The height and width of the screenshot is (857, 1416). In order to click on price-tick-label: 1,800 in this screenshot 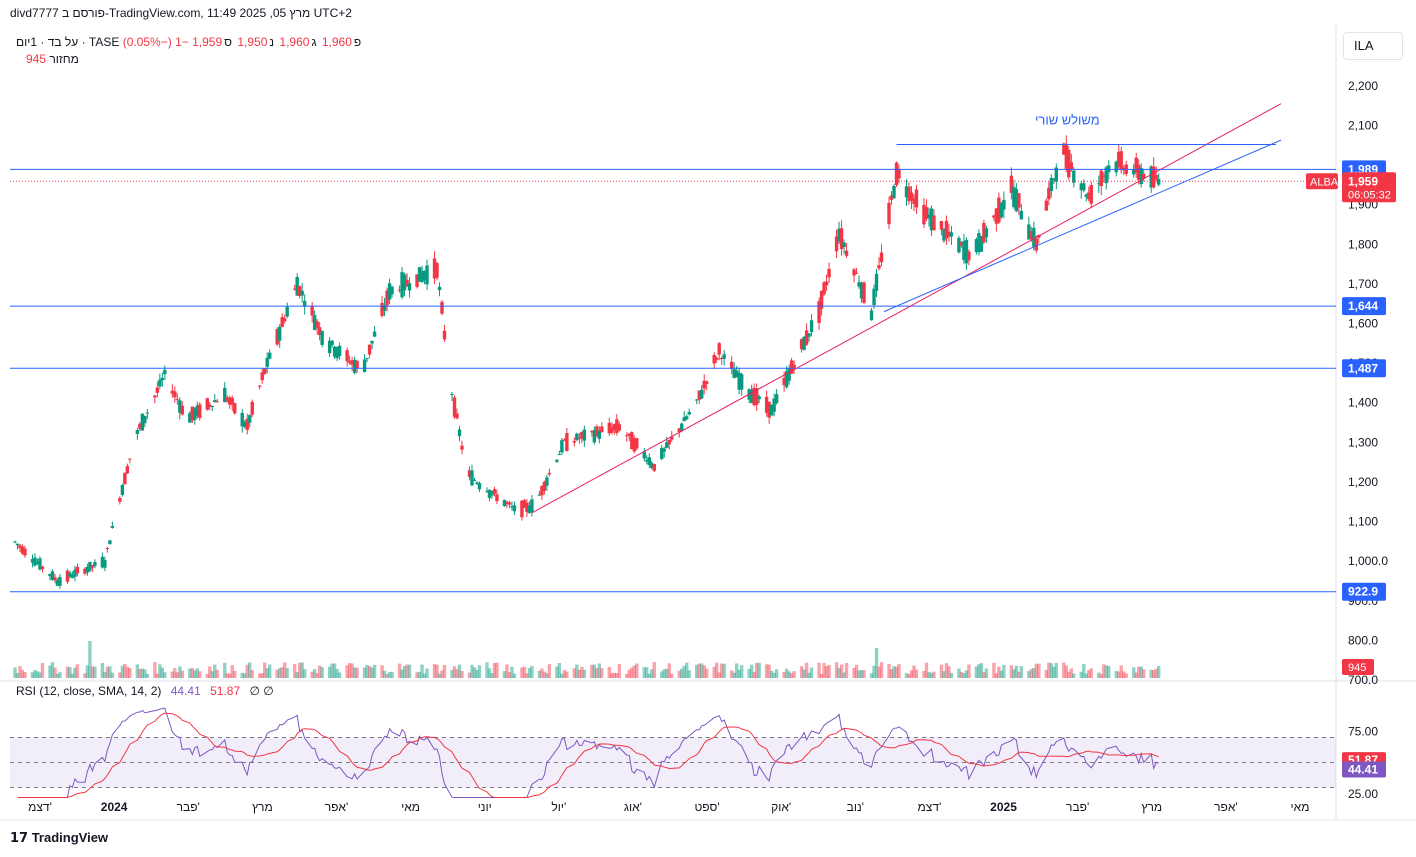, I will do `click(1363, 244)`.